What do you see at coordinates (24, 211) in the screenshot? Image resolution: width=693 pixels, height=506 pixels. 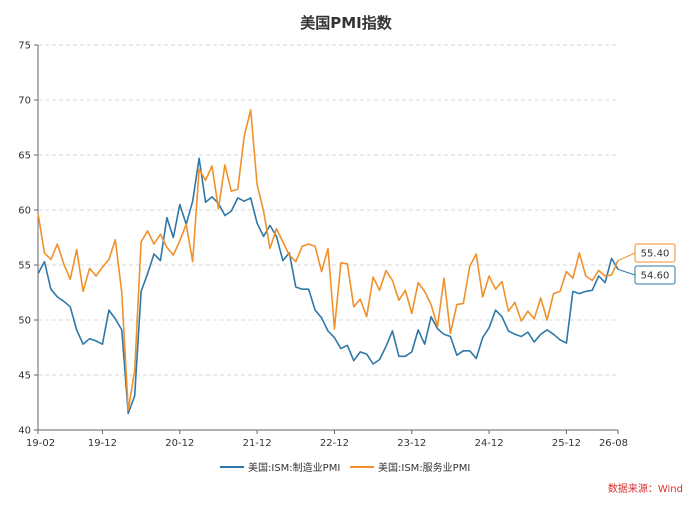 I see `y-tick-label: 60` at bounding box center [24, 211].